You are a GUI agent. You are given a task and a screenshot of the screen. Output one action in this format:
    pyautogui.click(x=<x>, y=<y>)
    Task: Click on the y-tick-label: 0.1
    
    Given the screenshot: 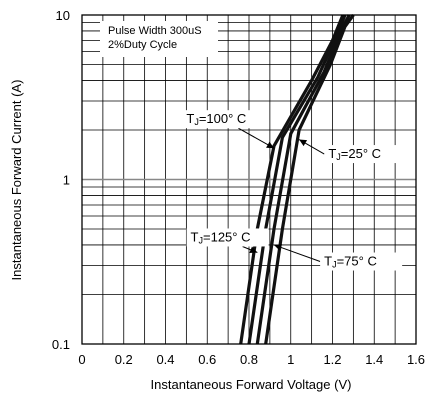 What is the action you would take?
    pyautogui.click(x=61, y=344)
    